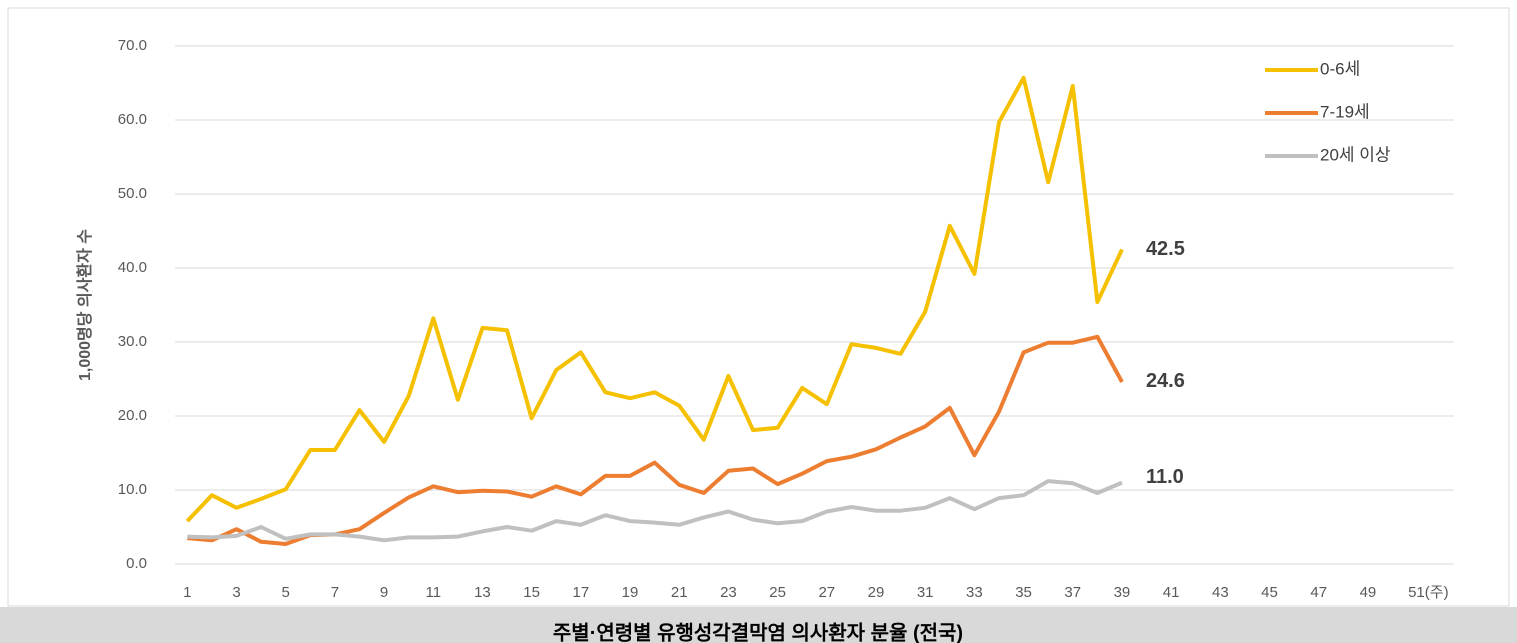 The width and height of the screenshot is (1517, 643). I want to click on legend-label: 0-6세, so click(1340, 68).